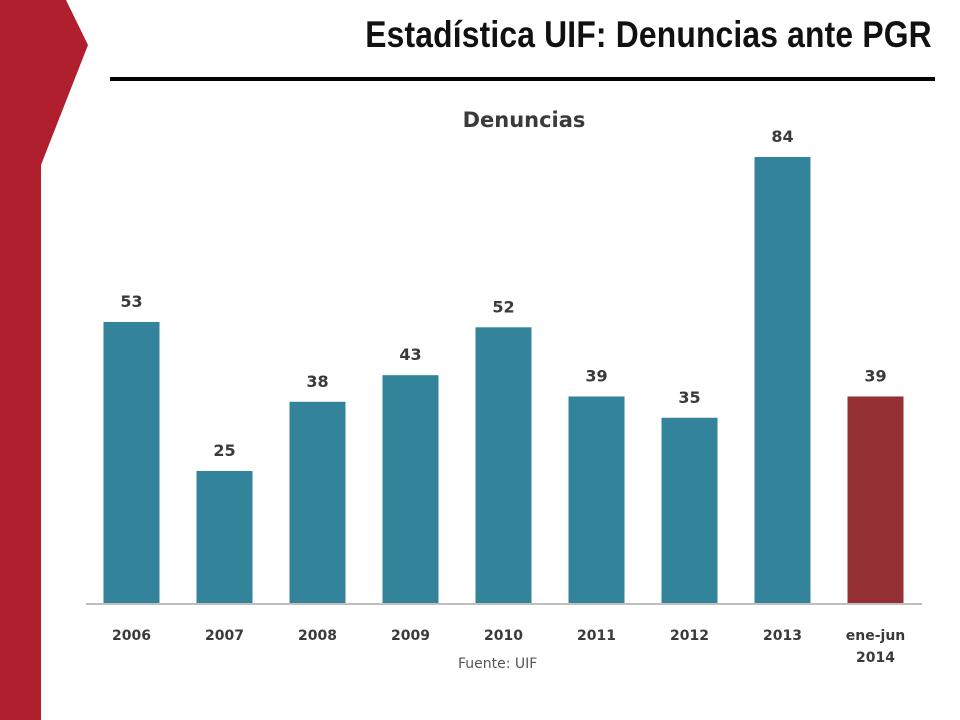  Describe the element at coordinates (224, 636) in the screenshot. I see `x-tick-label-1: 2007` at that location.